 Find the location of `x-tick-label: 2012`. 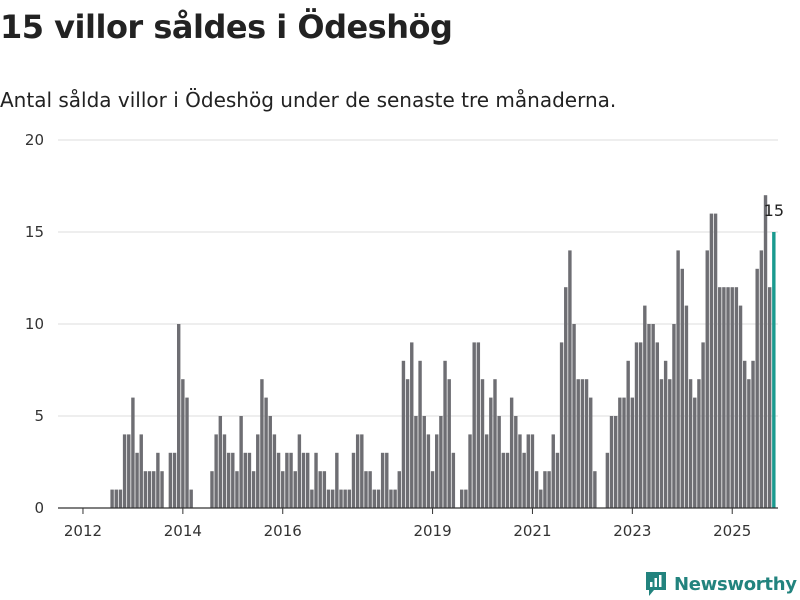

x-tick-label: 2012 is located at coordinates (83, 531).